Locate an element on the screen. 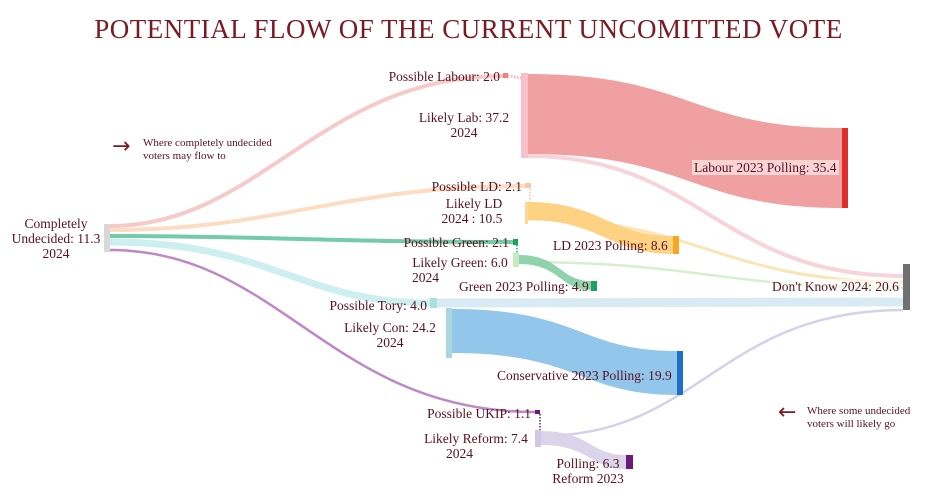 This screenshot has width=937, height=496. flow-undecided-possible-ld is located at coordinates (317, 208).